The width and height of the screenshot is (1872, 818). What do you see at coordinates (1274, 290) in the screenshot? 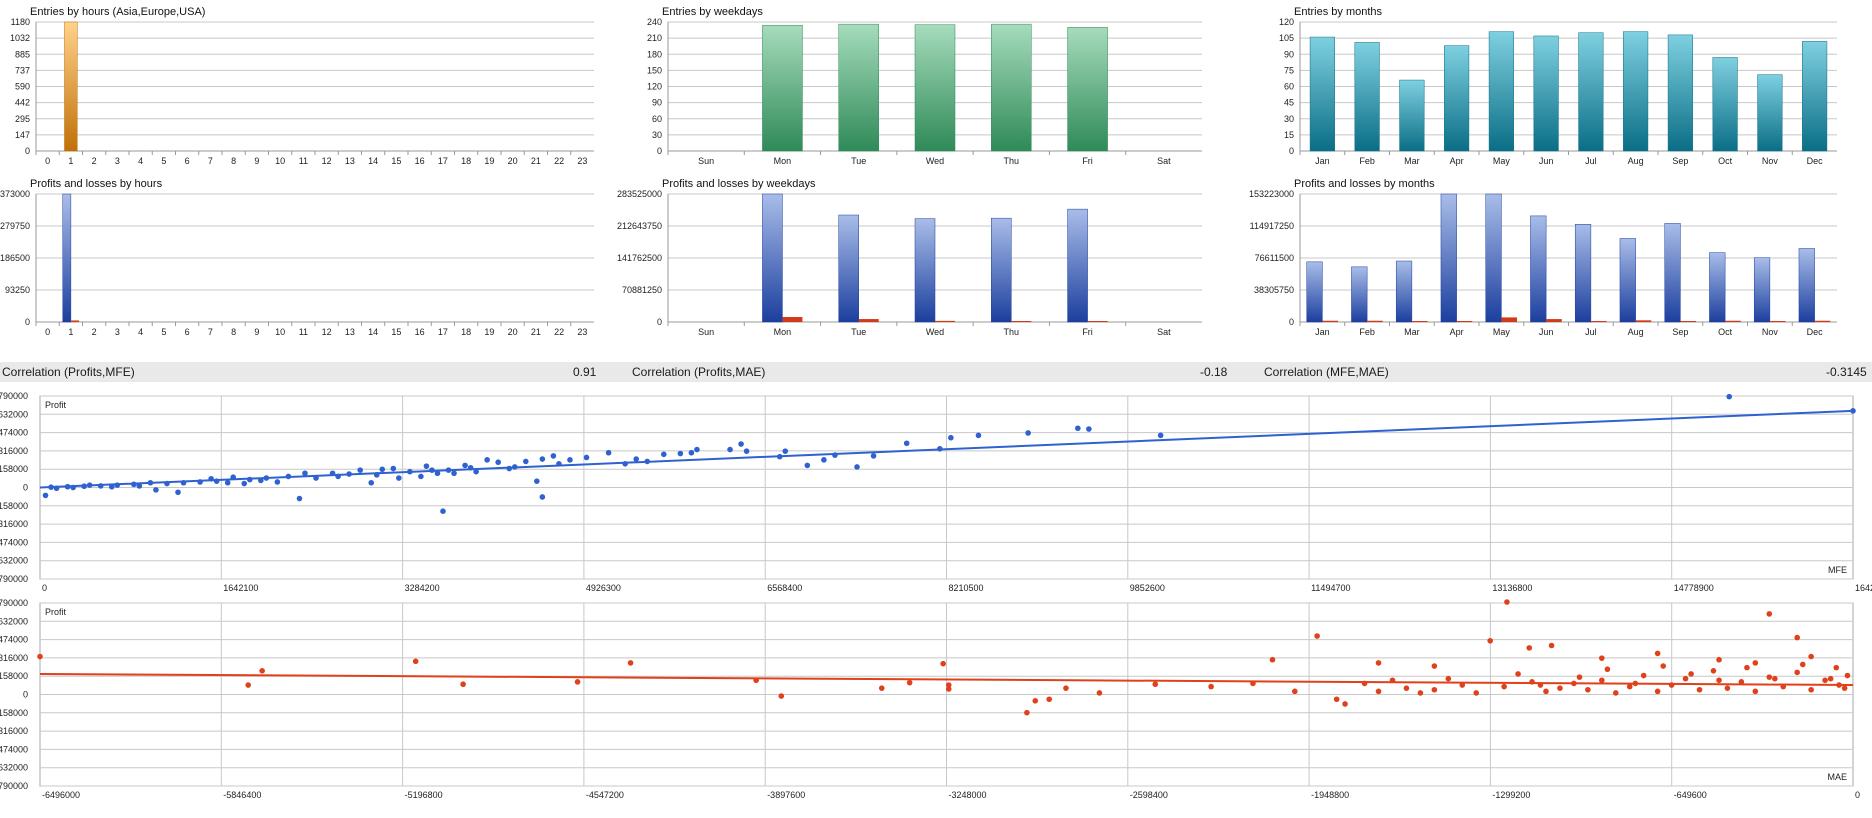
I see `y-tick-label: 38305750` at bounding box center [1274, 290].